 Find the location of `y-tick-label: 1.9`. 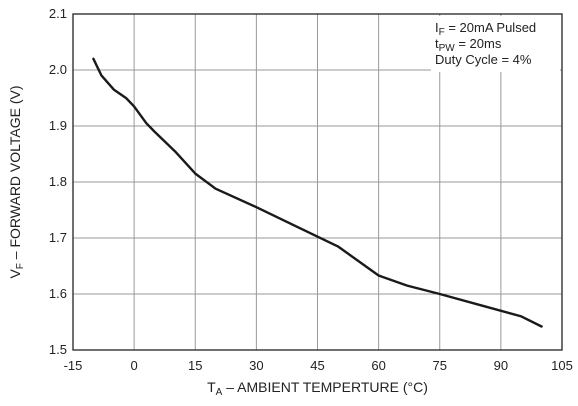

y-tick-label: 1.9 is located at coordinates (58, 125).